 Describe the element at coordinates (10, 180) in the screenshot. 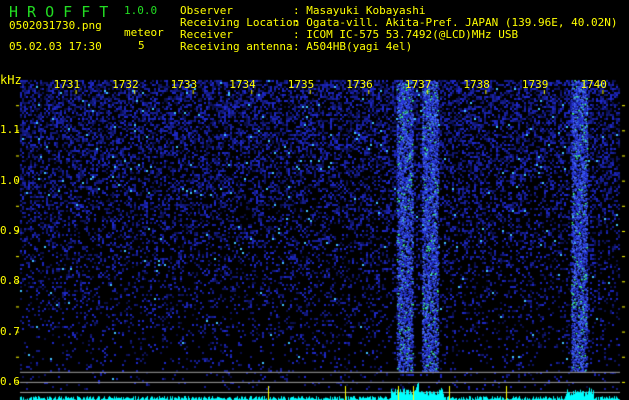

I see `y-tick-label: 1.0` at that location.